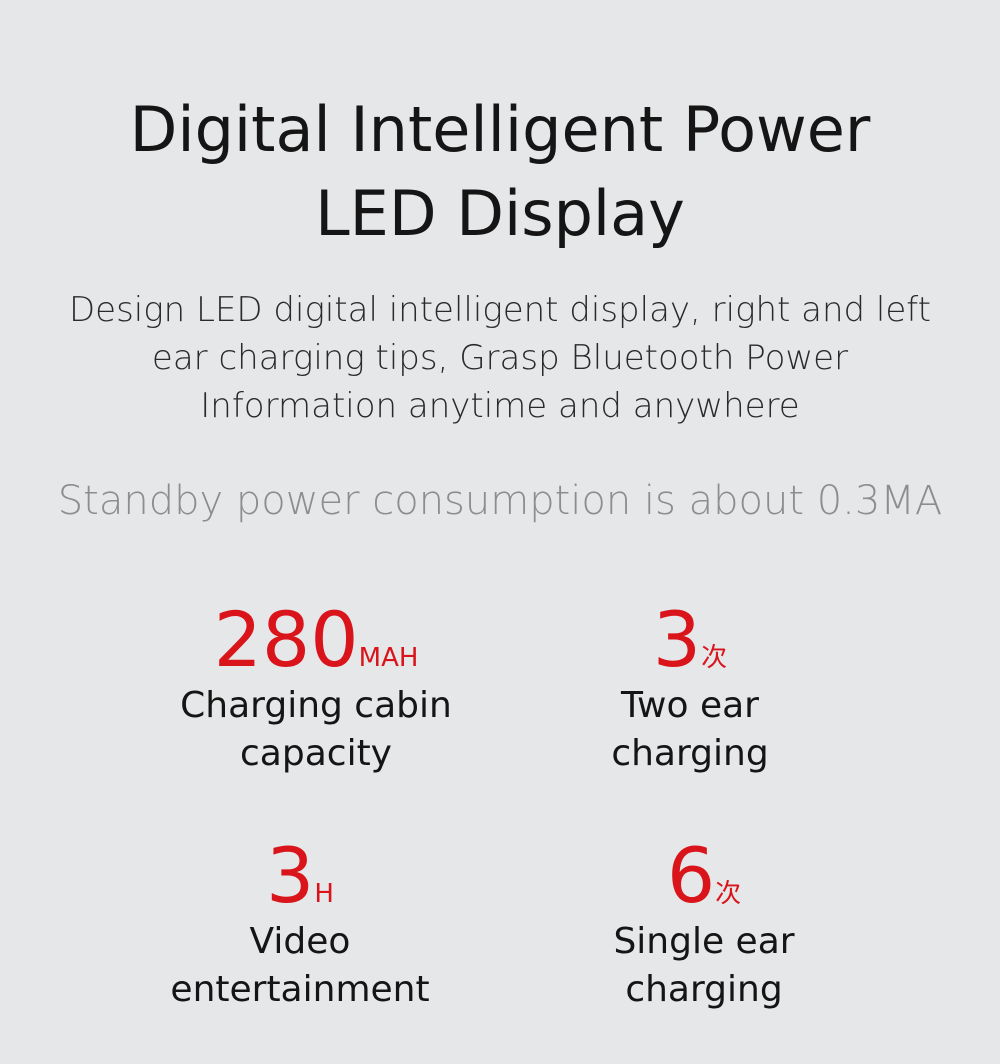 Image resolution: width=1000 pixels, height=1064 pixels. Describe the element at coordinates (500, 213) in the screenshot. I see `title-line: LED Display` at that location.